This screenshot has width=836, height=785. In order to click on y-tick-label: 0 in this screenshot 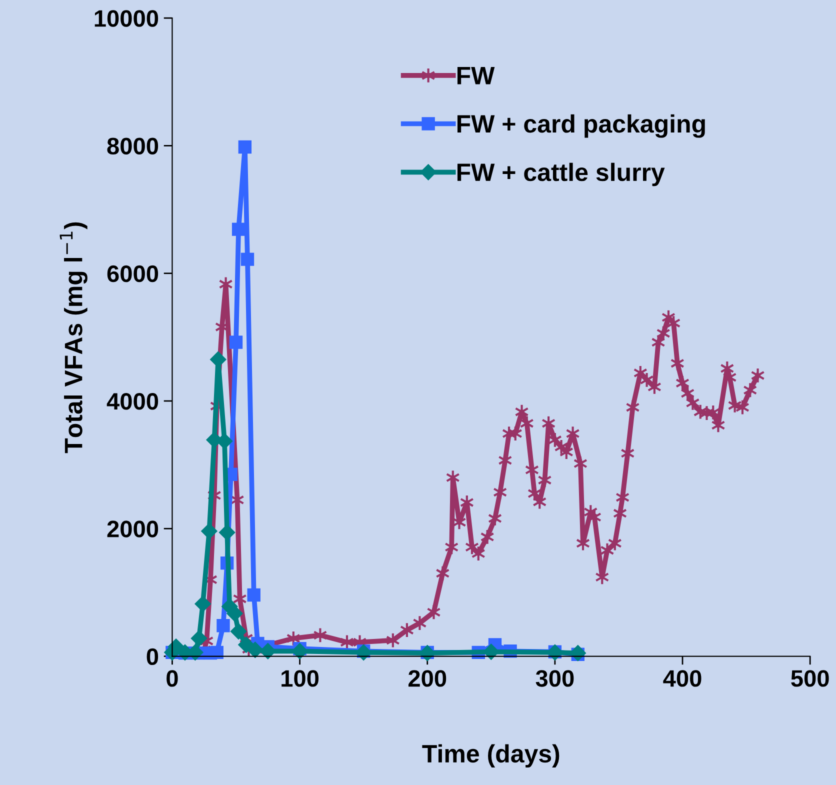, I will do `click(152, 657)`.